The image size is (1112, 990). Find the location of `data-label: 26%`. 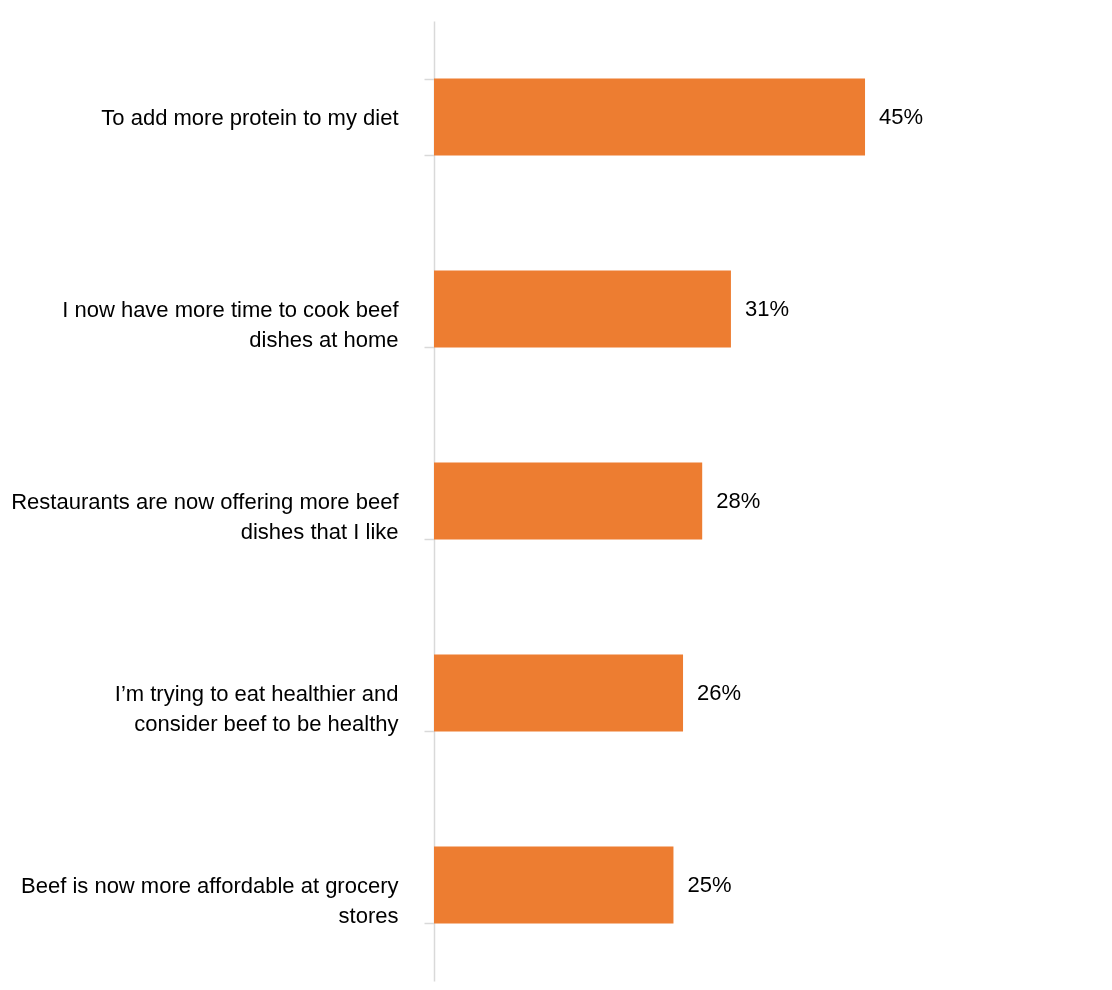

data-label: 26% is located at coordinates (719, 692).